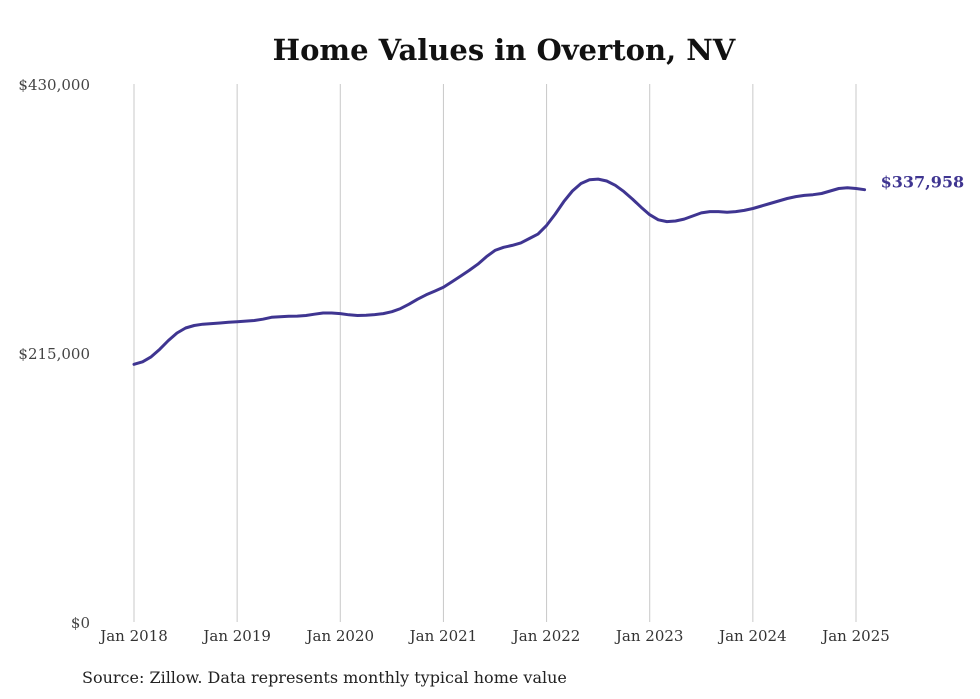 This screenshot has height=699, width=980. Describe the element at coordinates (443, 636) in the screenshot. I see `x-tick-label: Jan 2021` at that location.